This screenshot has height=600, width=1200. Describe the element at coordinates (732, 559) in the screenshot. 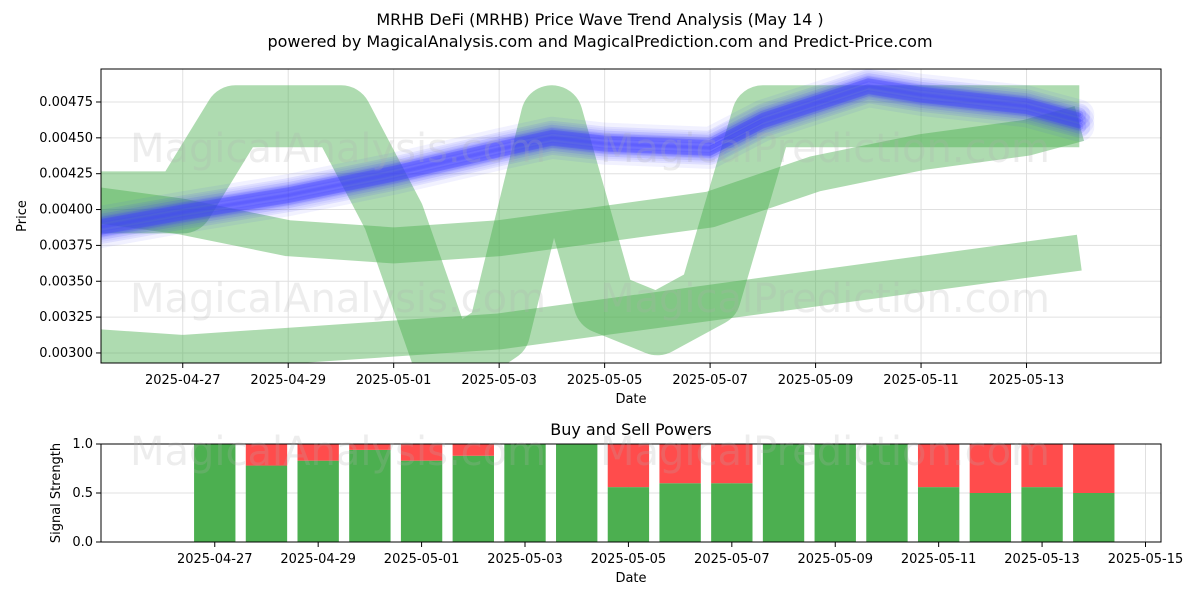

I see `power-x-tick-label: 2025-05-07` at that location.